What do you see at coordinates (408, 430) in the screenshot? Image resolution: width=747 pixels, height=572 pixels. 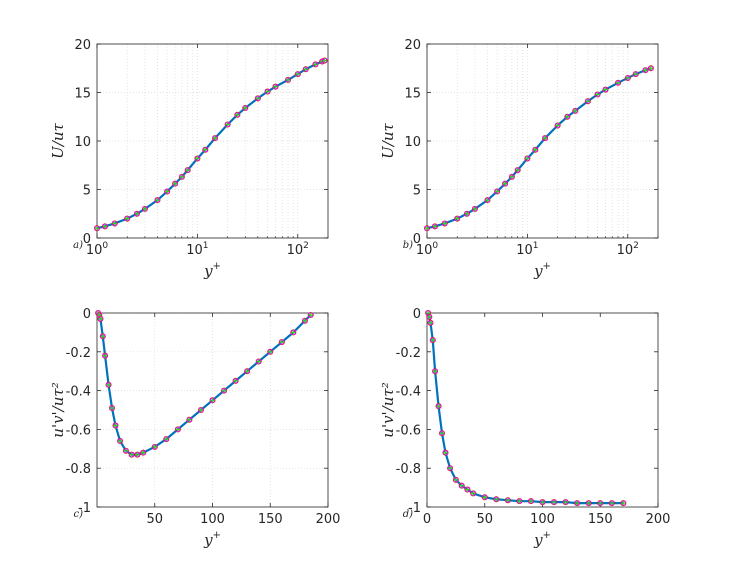 I see `y-tick-label: -0.6` at bounding box center [408, 430].